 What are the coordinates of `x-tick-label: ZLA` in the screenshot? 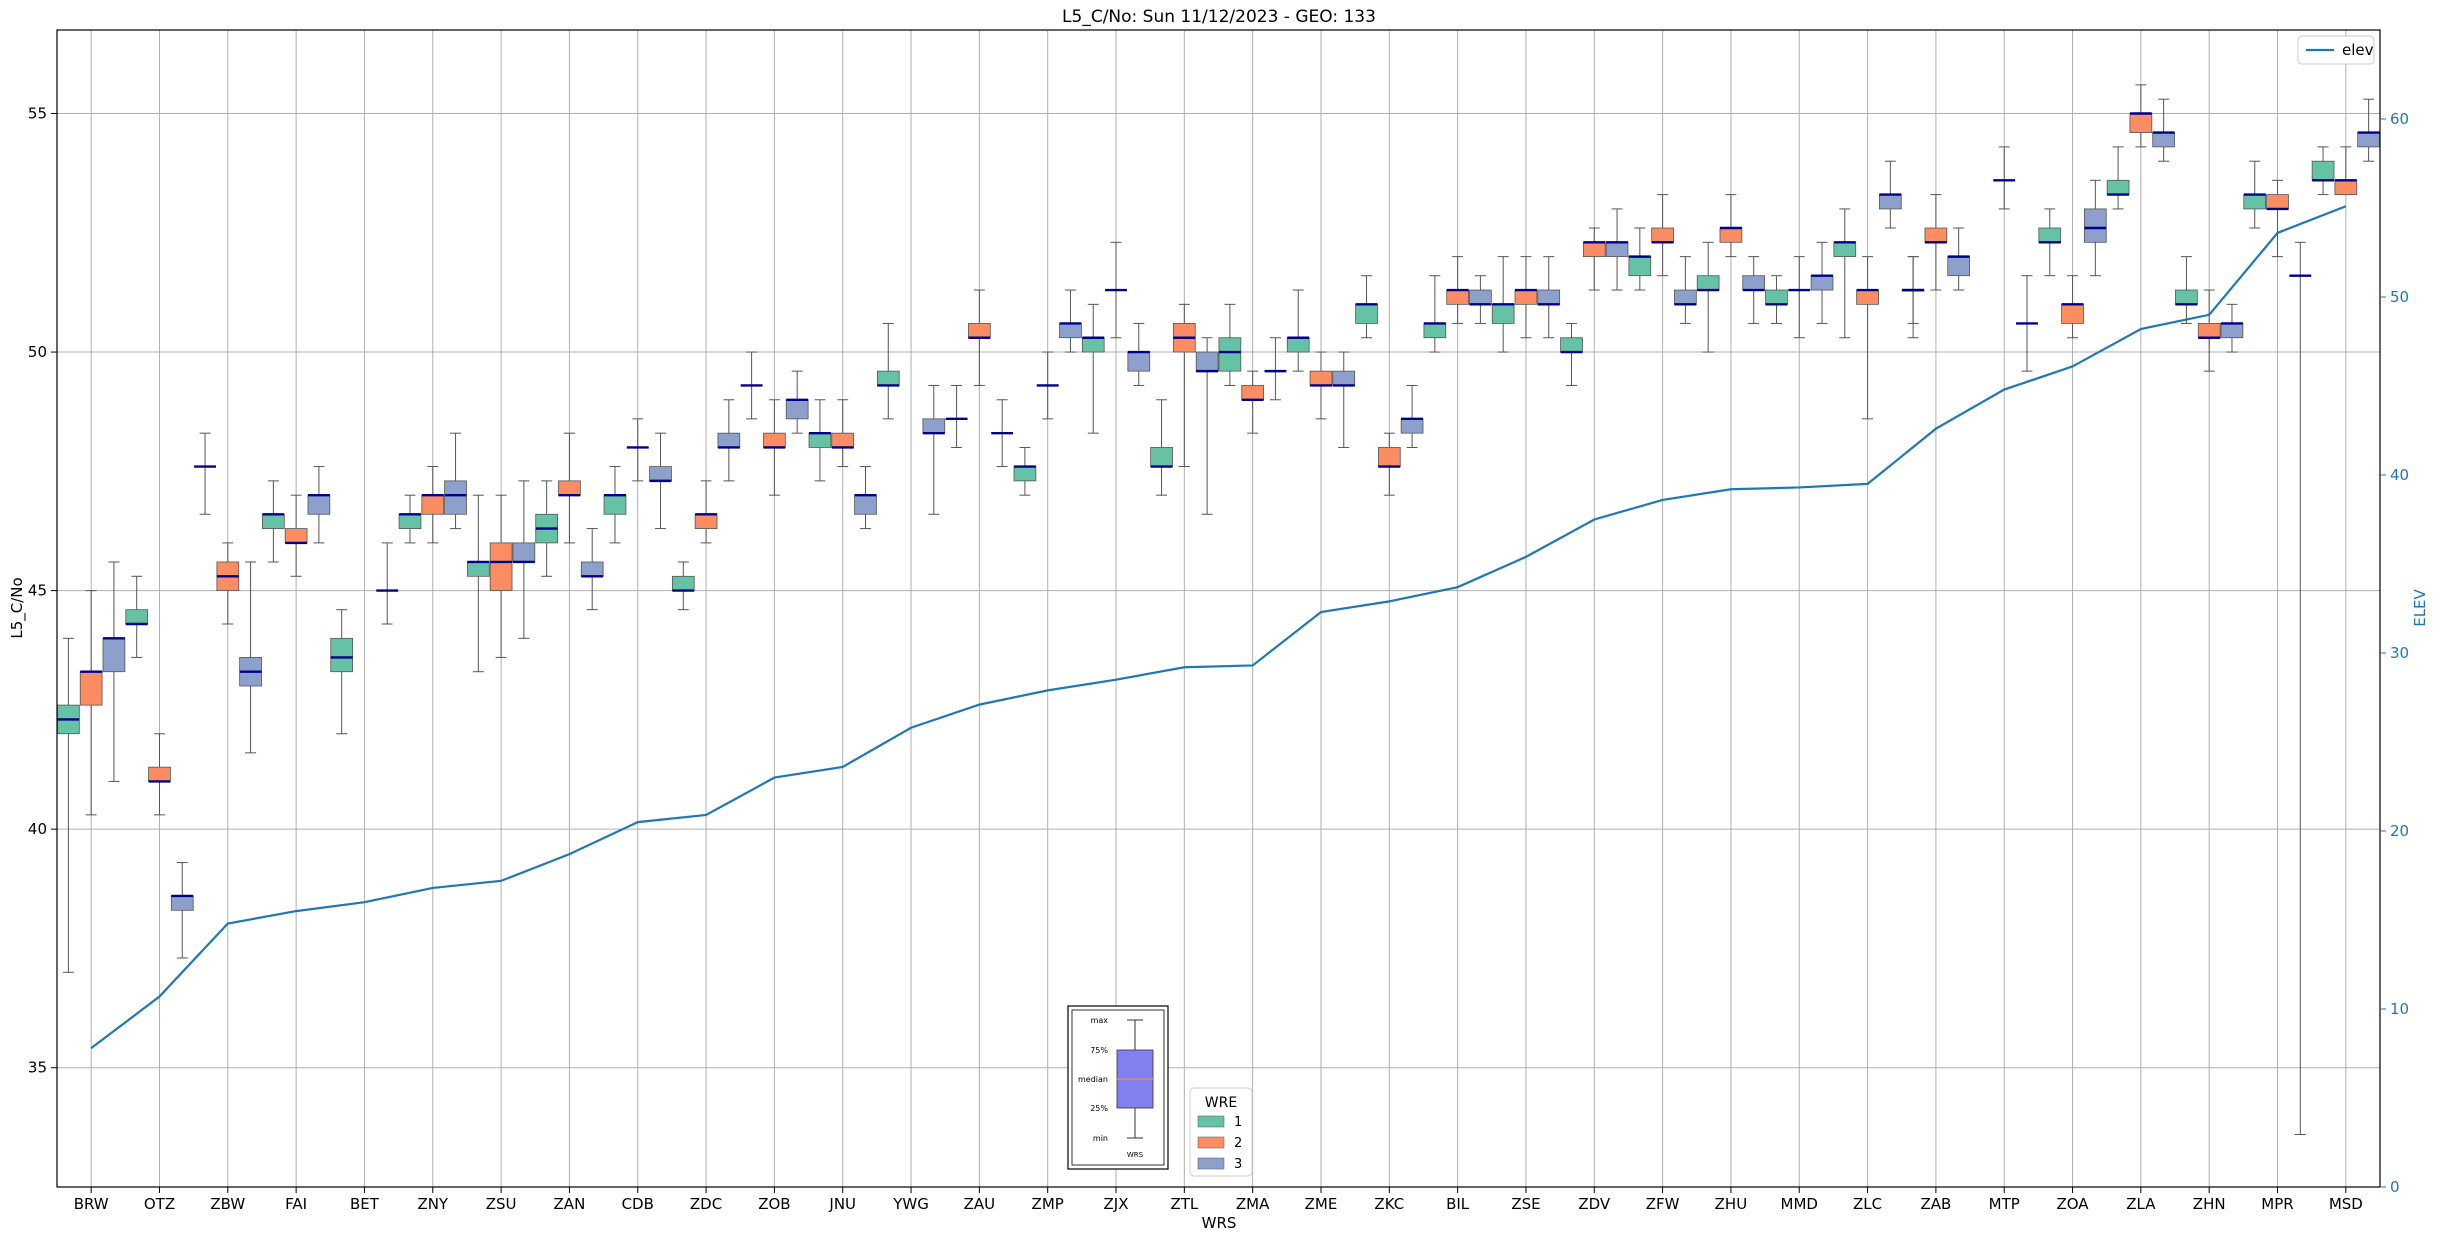 It's located at (2141, 1204).